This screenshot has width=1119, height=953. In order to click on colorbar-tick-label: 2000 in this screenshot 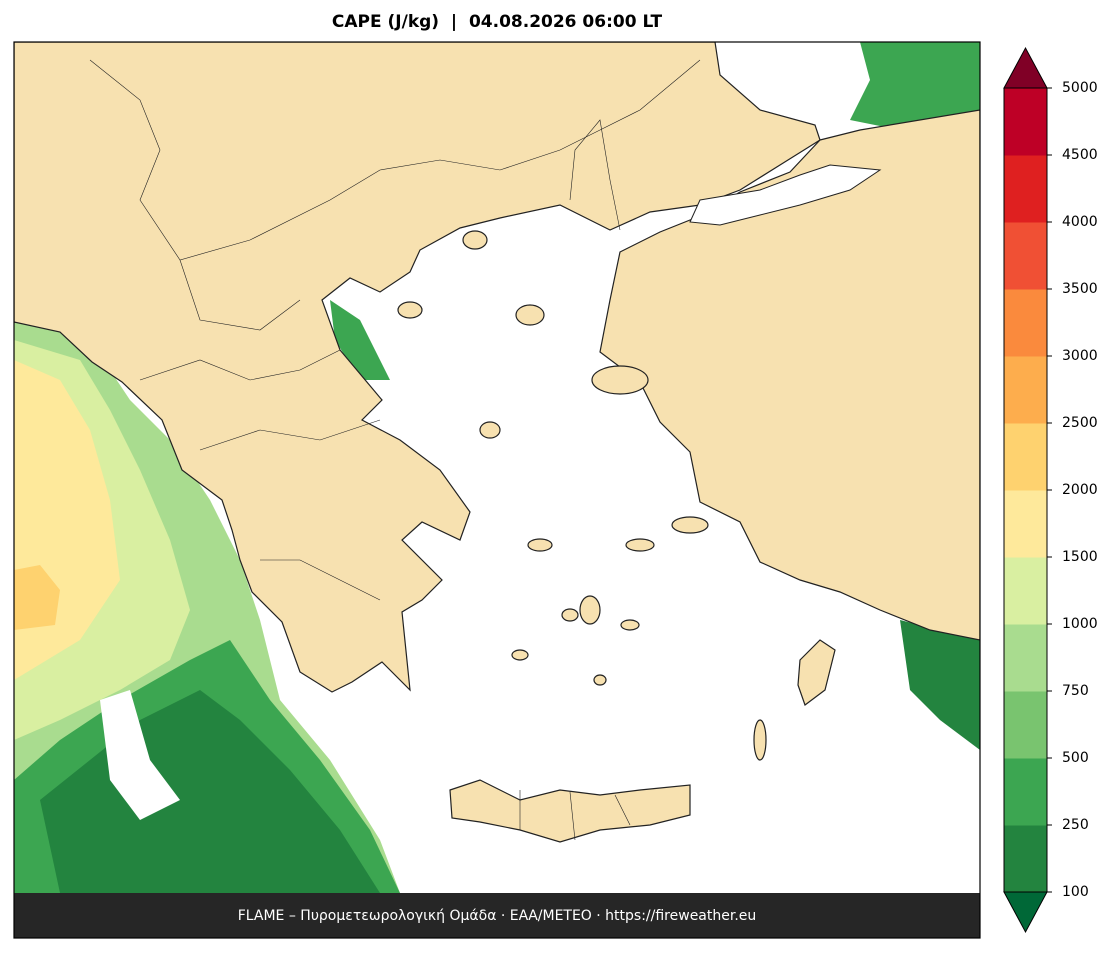, I will do `click(1080, 490)`.